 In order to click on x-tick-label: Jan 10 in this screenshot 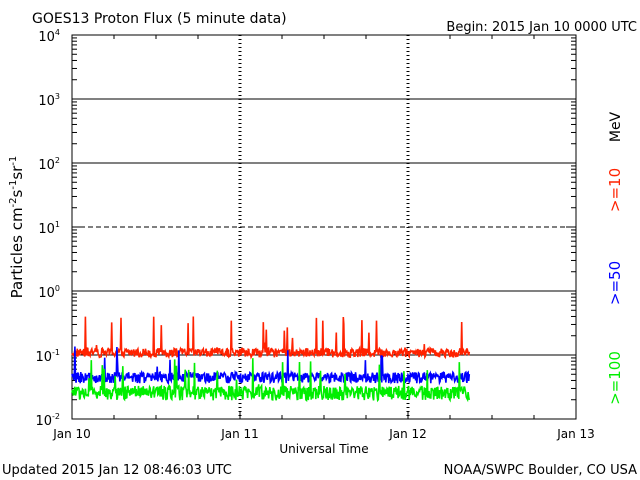, I will do `click(71, 434)`.